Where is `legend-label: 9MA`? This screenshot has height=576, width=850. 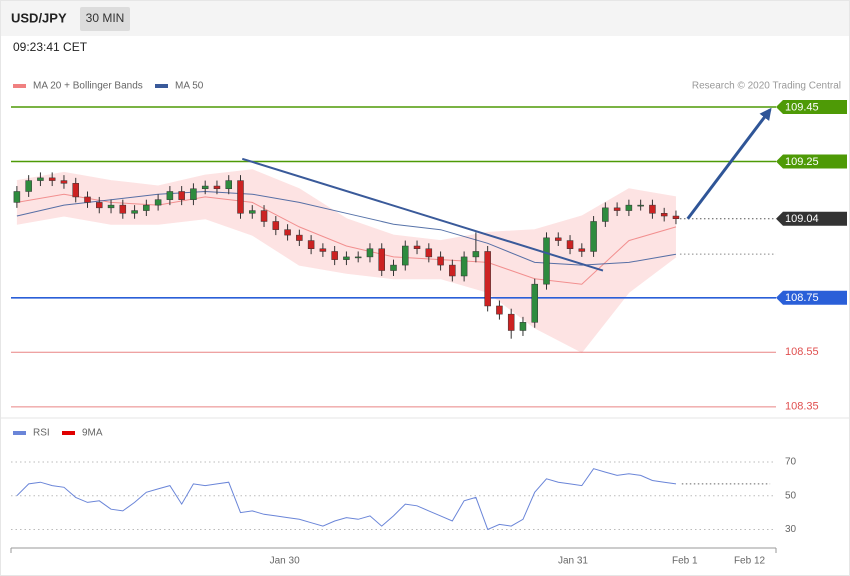 legend-label: 9MA is located at coordinates (92, 433).